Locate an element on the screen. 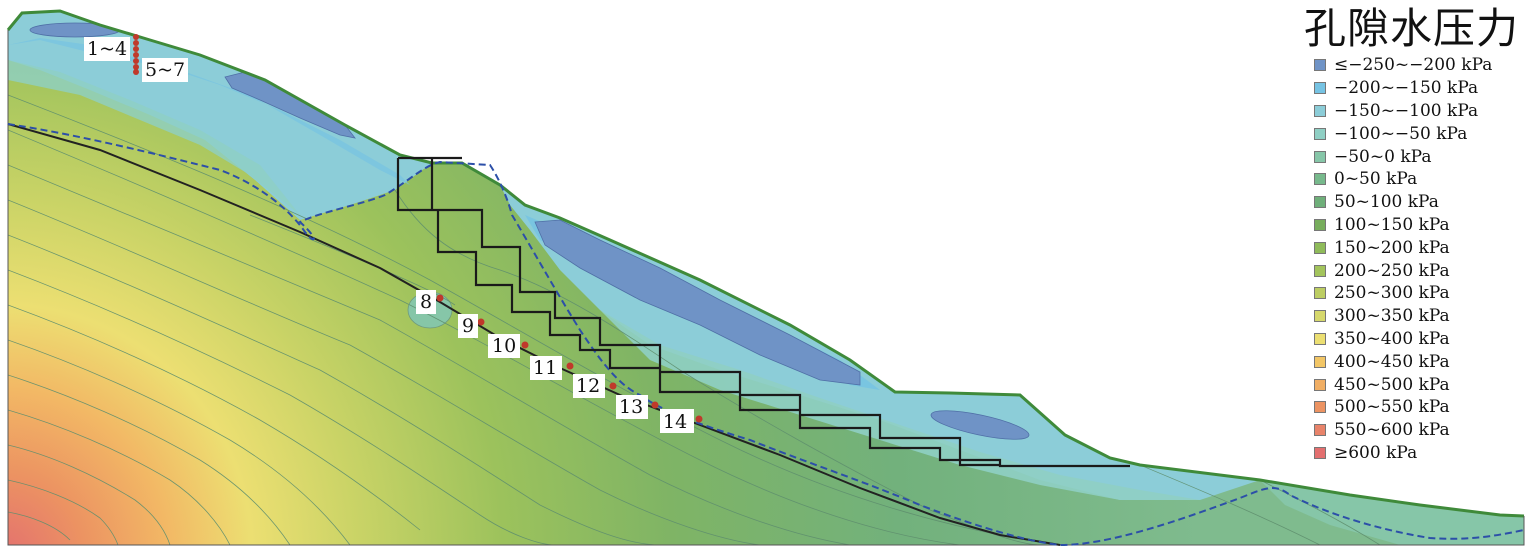 This screenshot has width=1535, height=557. legend-title: 孔隙水压力 is located at coordinates (1412, 28).